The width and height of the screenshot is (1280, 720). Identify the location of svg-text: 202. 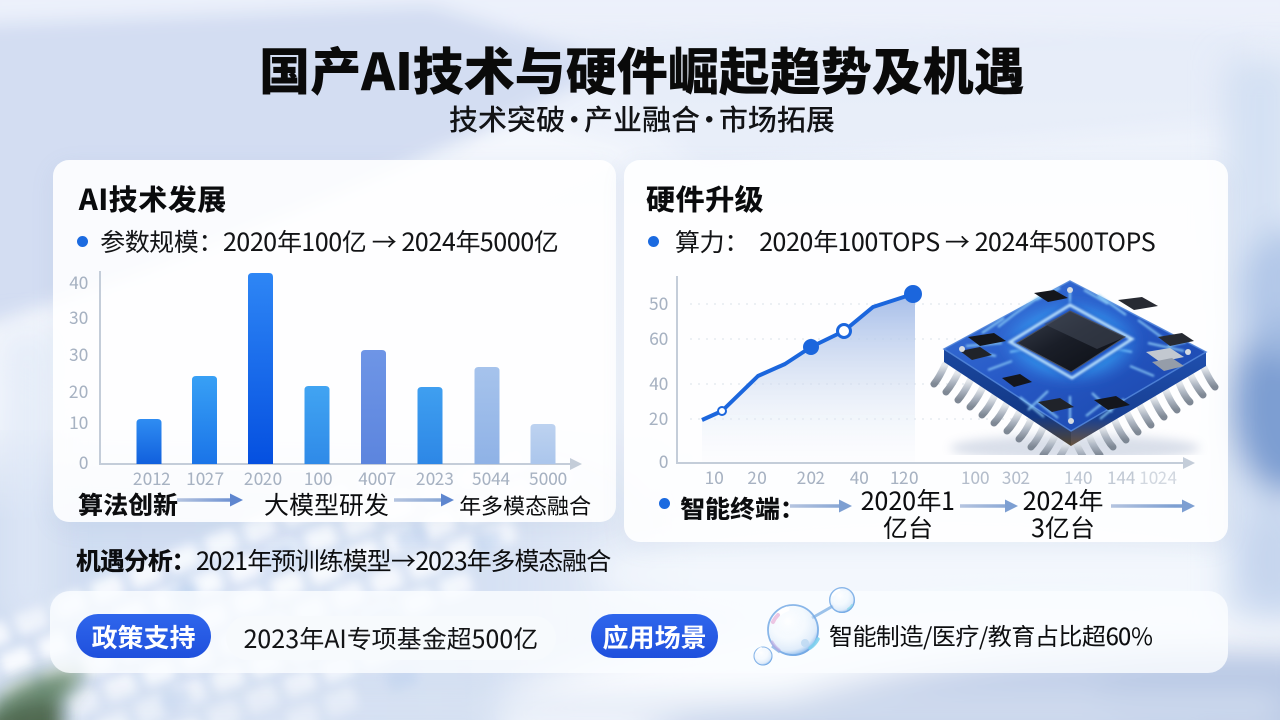
(811, 476).